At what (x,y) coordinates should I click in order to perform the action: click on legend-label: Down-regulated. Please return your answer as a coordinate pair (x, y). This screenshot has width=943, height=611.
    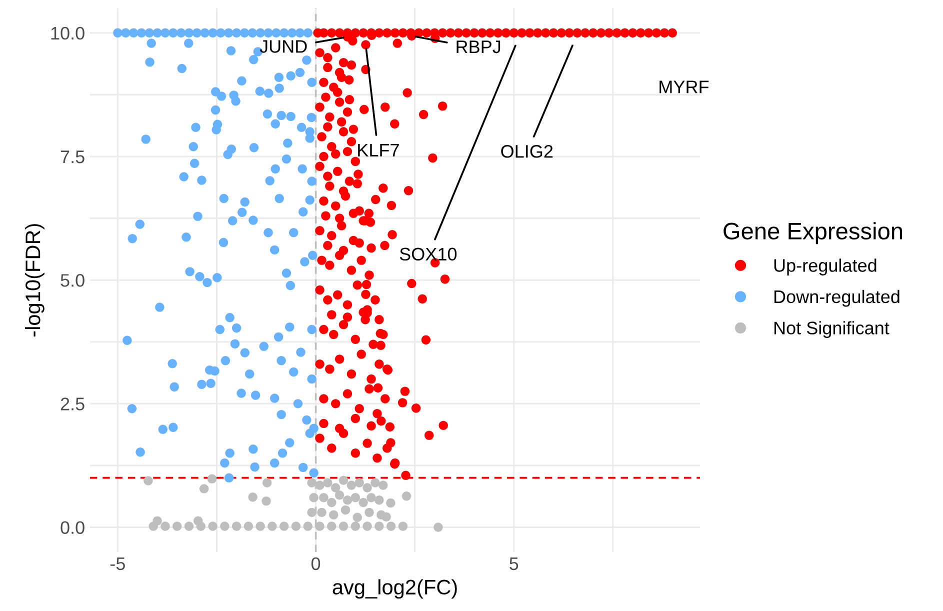
    Looking at the image, I should click on (837, 298).